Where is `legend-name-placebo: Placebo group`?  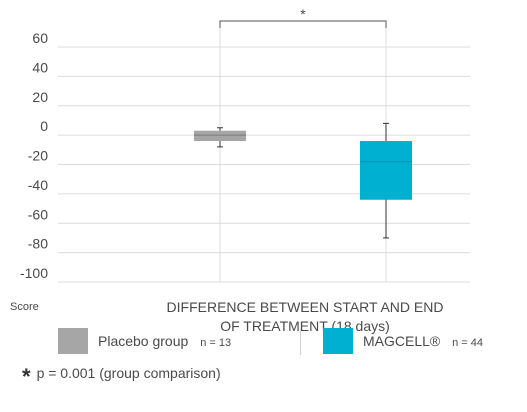 legend-name-placebo: Placebo group is located at coordinates (143, 341).